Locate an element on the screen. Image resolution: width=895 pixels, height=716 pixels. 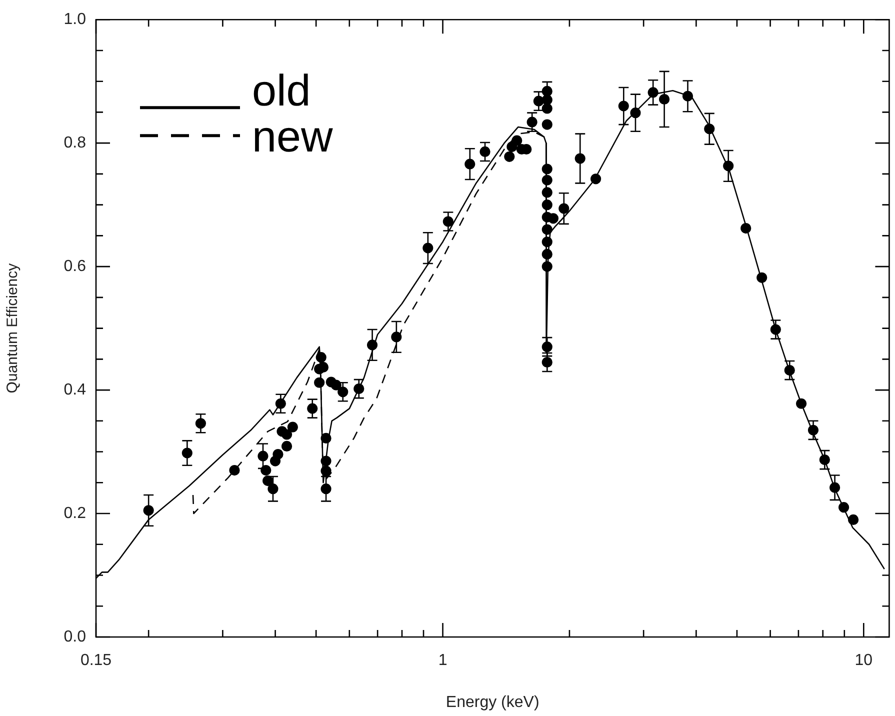
y-tick-label: 0.0 is located at coordinates (75, 637).